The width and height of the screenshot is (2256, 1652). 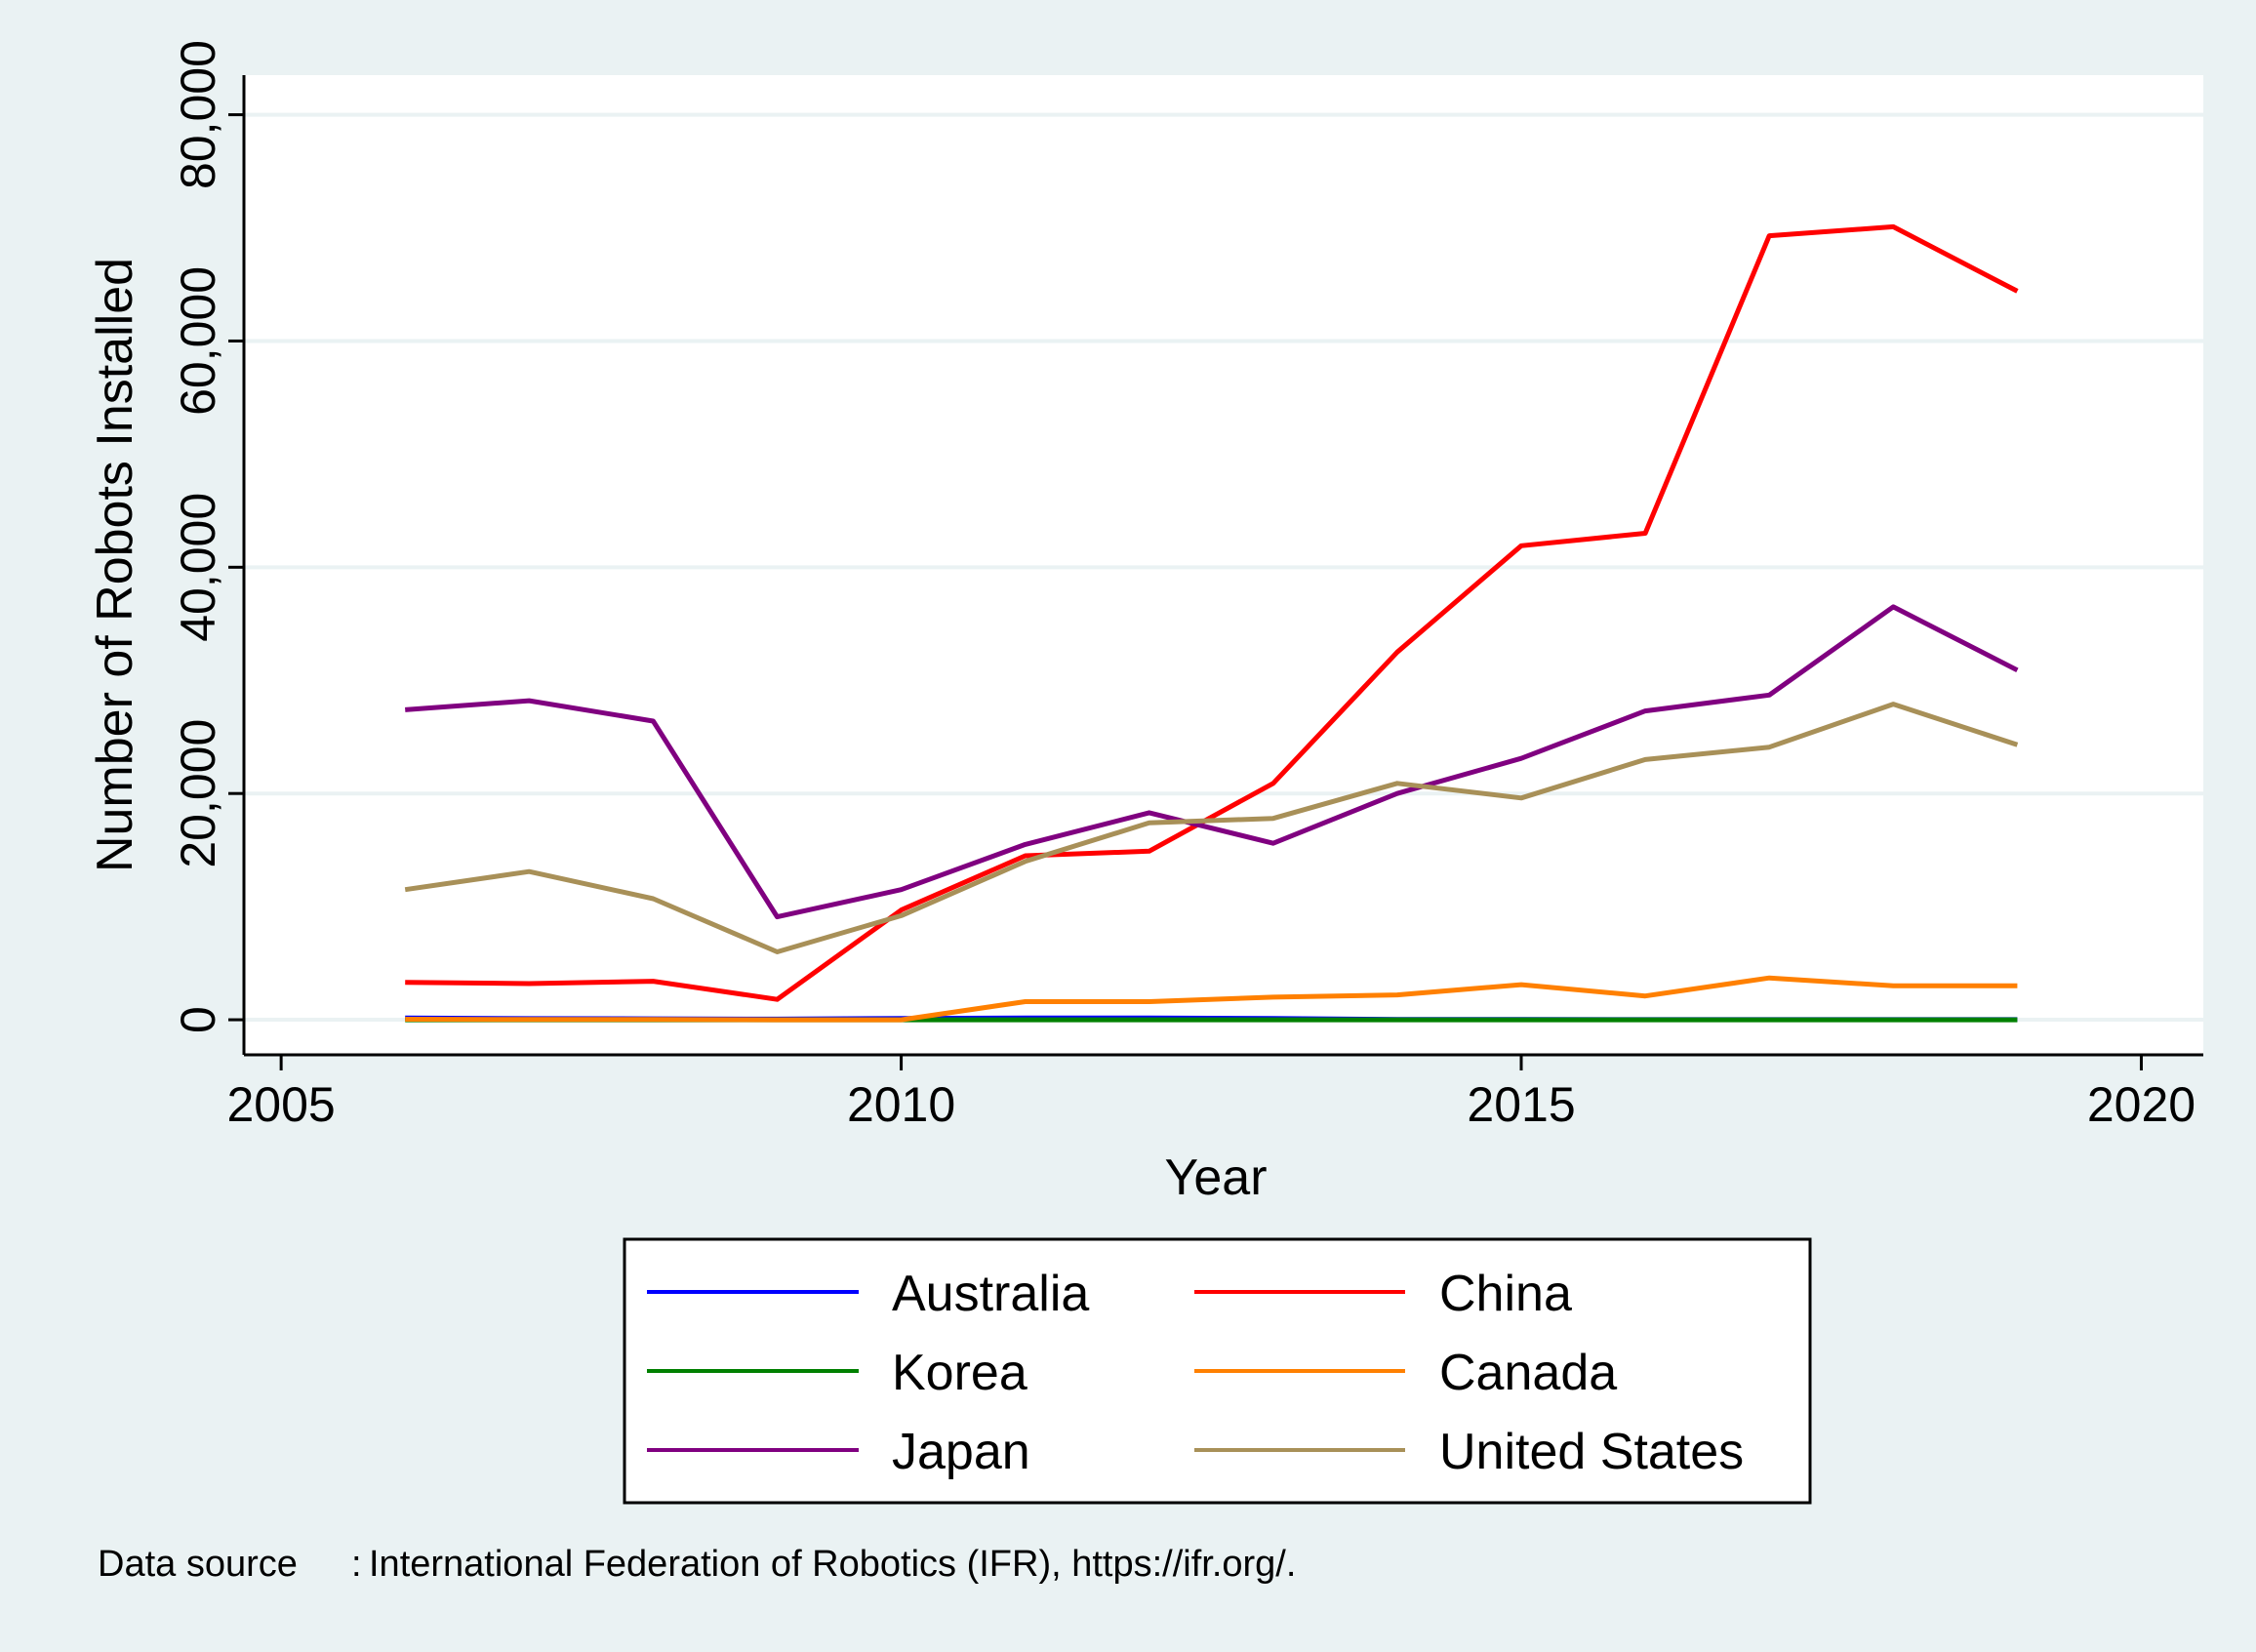 What do you see at coordinates (1211, 999) in the screenshot?
I see `series-line-canada` at bounding box center [1211, 999].